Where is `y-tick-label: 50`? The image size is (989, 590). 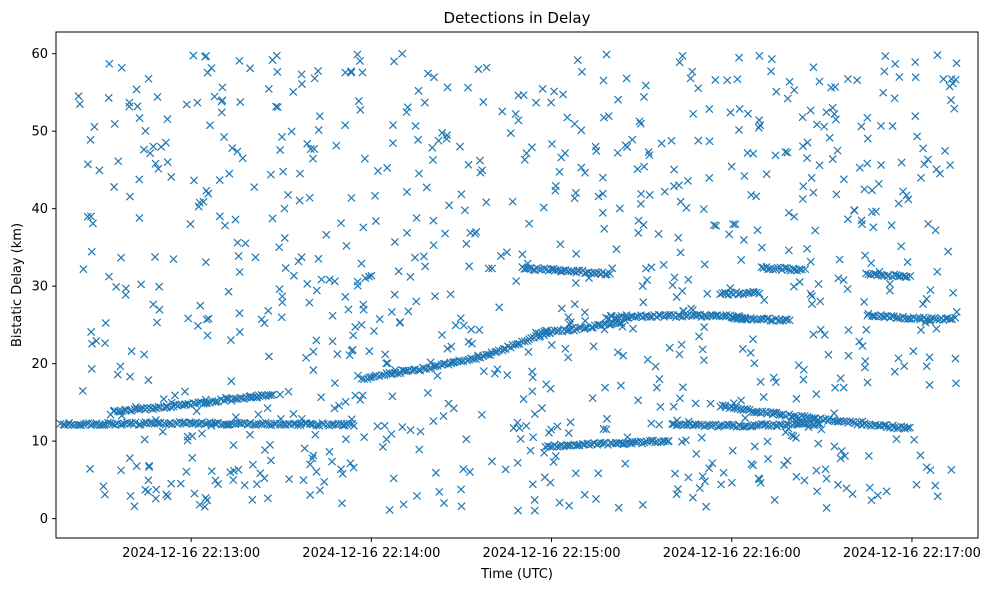 y-tick-label: 50 is located at coordinates (39, 132).